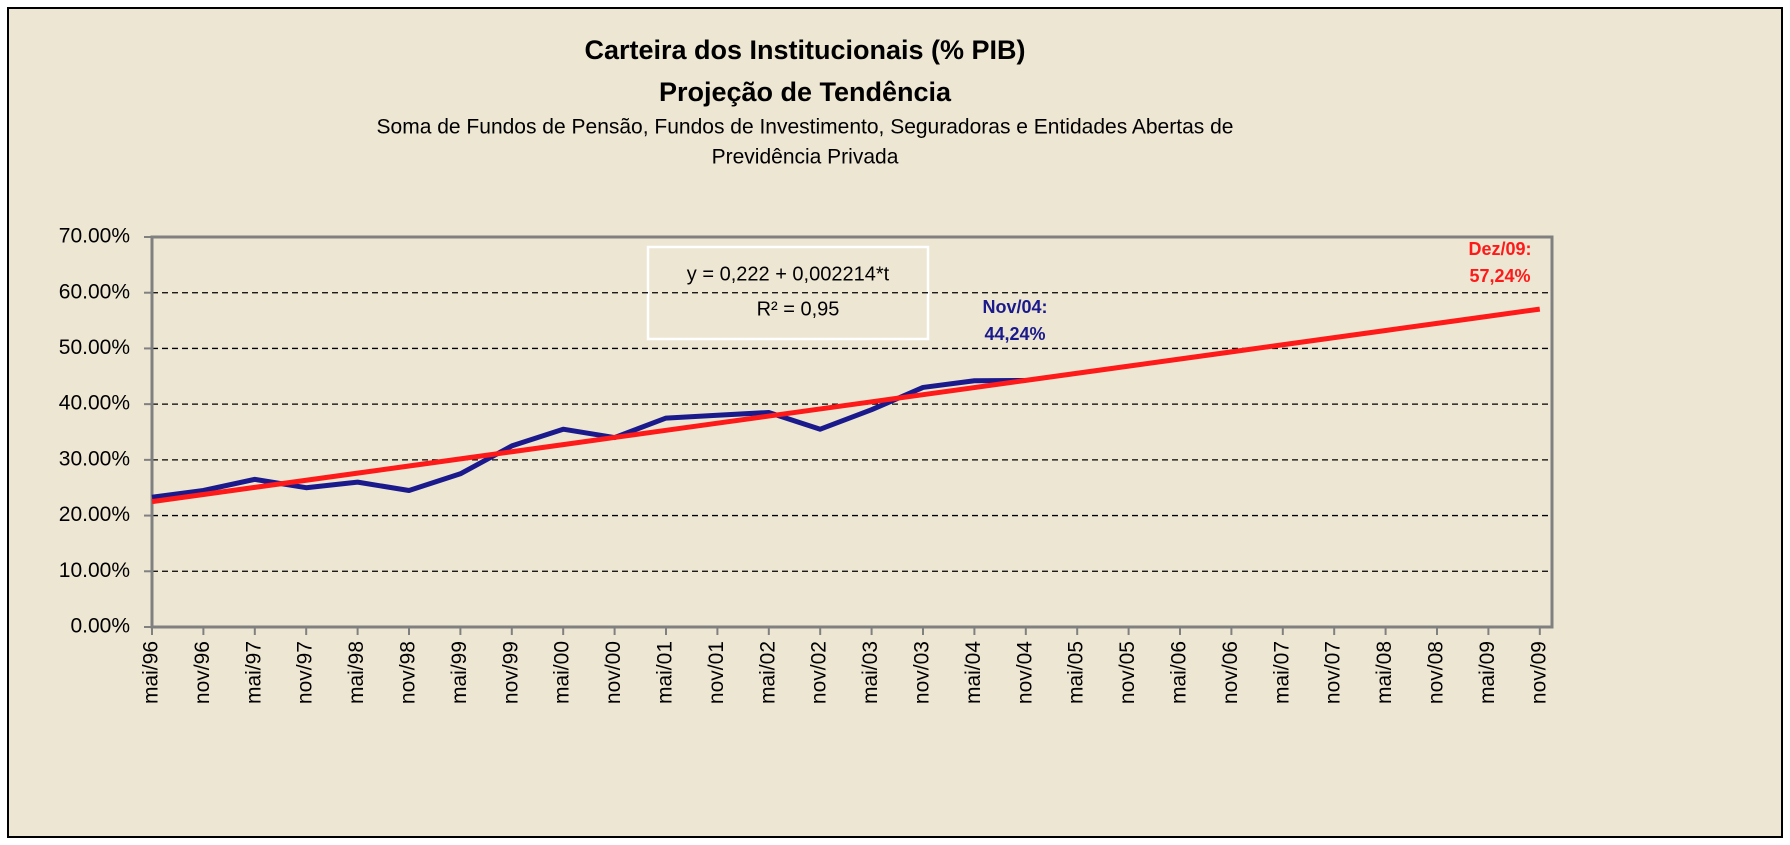  I want to click on x-tick-label: nov/02, so click(819, 672).